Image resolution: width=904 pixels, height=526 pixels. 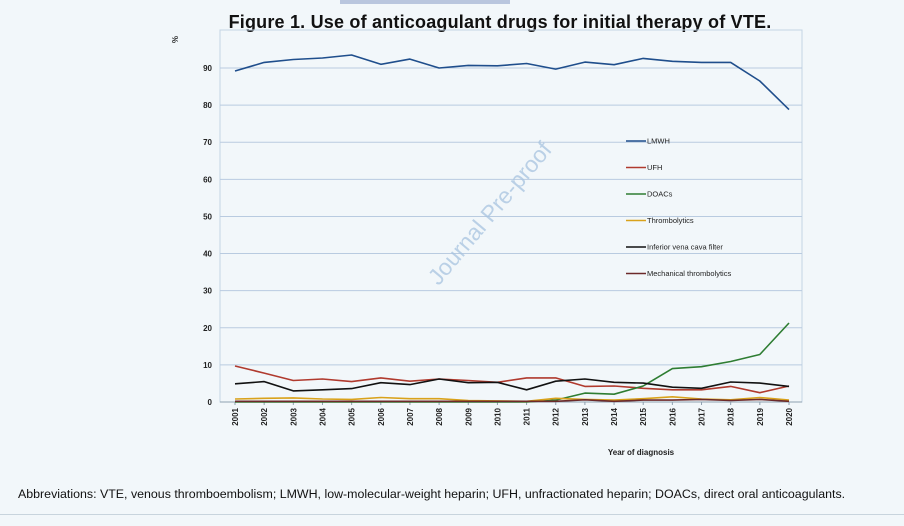 What do you see at coordinates (789, 416) in the screenshot?
I see `x-tick-label: 2020` at bounding box center [789, 416].